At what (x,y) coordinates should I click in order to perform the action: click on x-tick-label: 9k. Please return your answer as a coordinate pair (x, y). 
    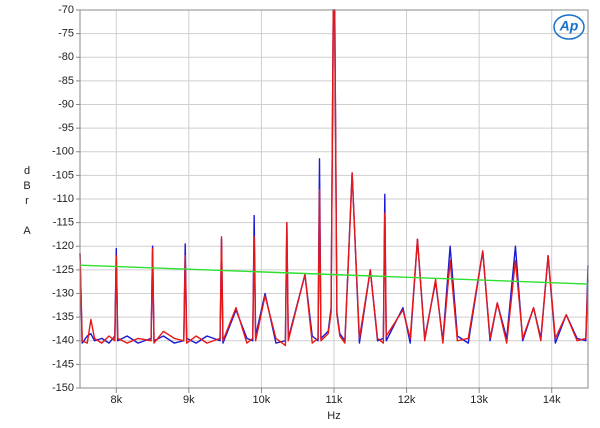
    Looking at the image, I should click on (189, 400).